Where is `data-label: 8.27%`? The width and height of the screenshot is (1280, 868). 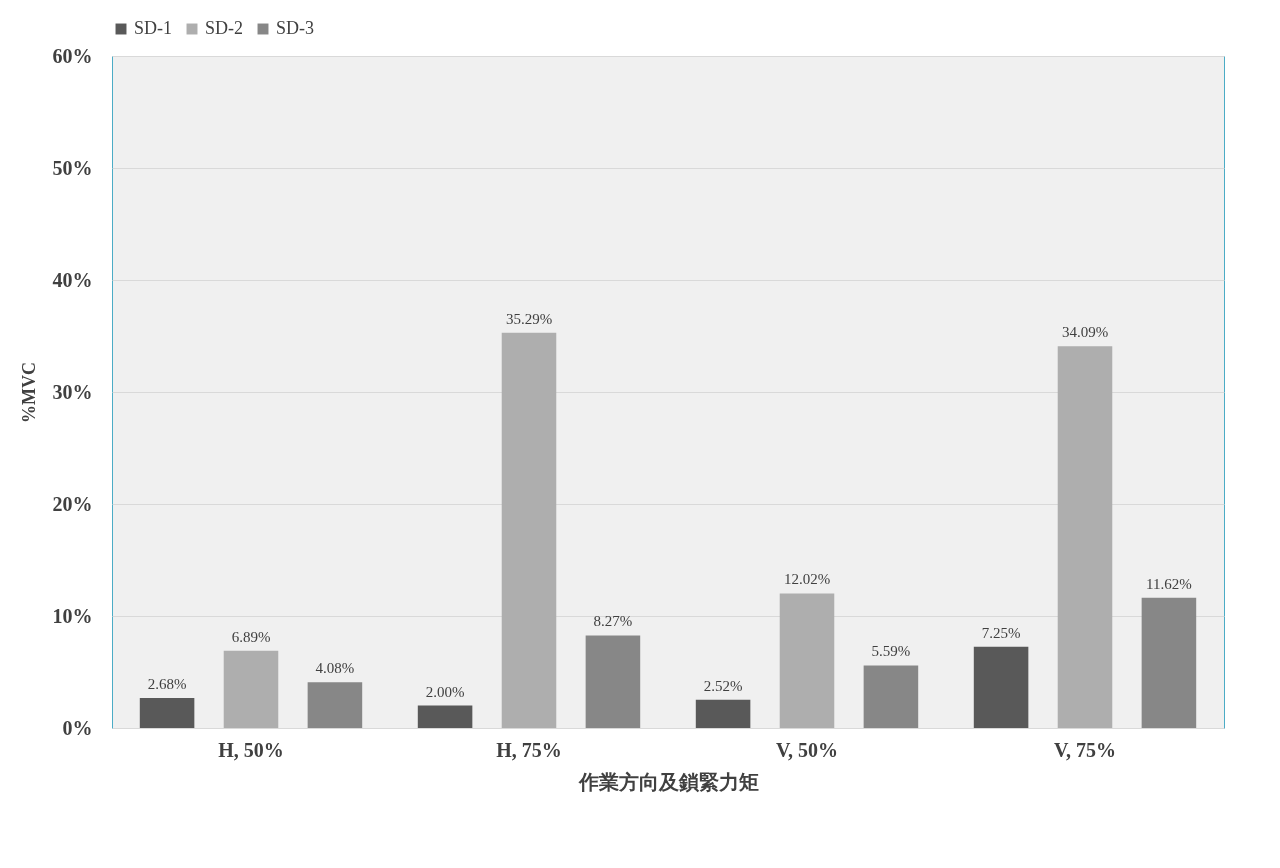 data-label: 8.27% is located at coordinates (613, 621).